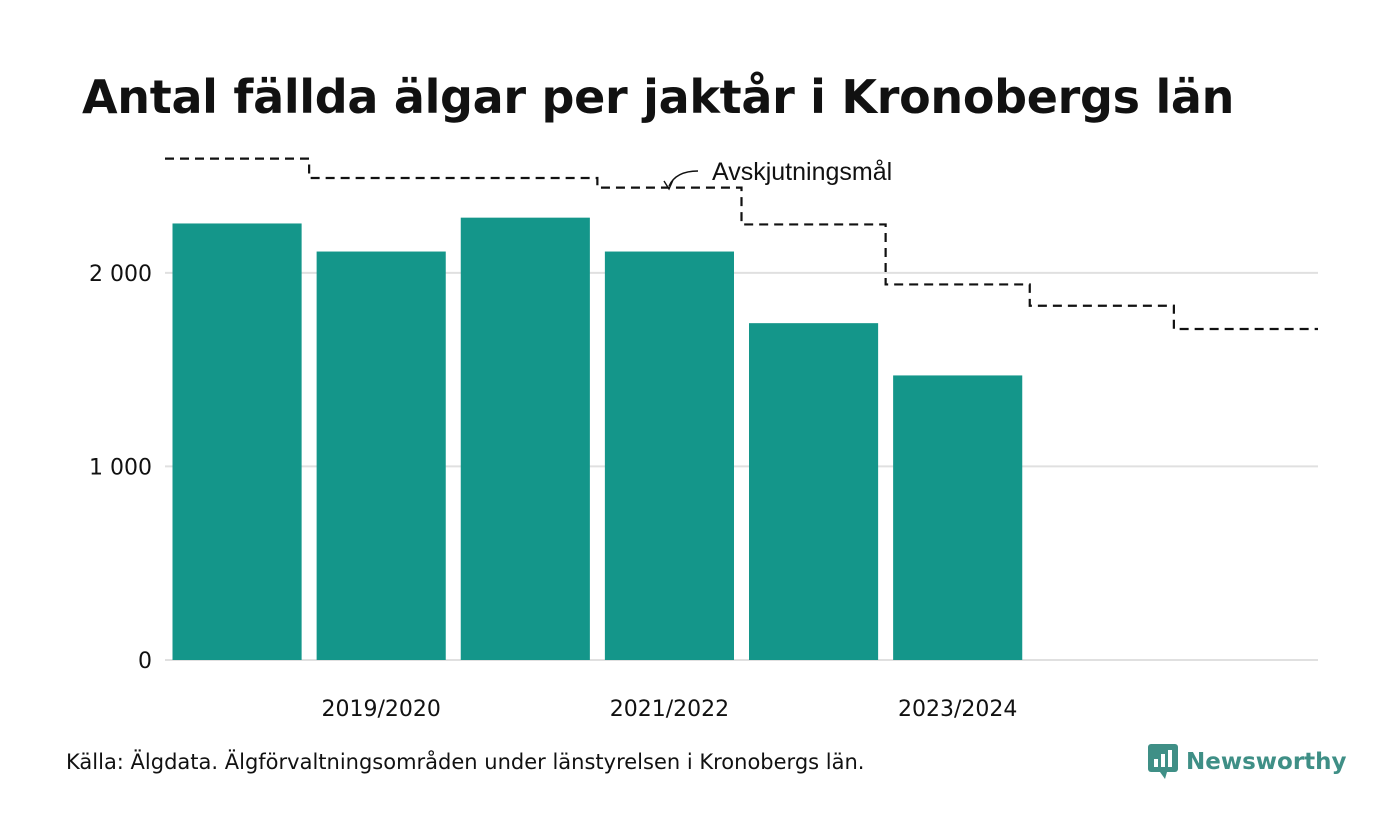  I want to click on x-axis-labels: 2019/2020 2021/2022 2023/2024, so click(669, 709).